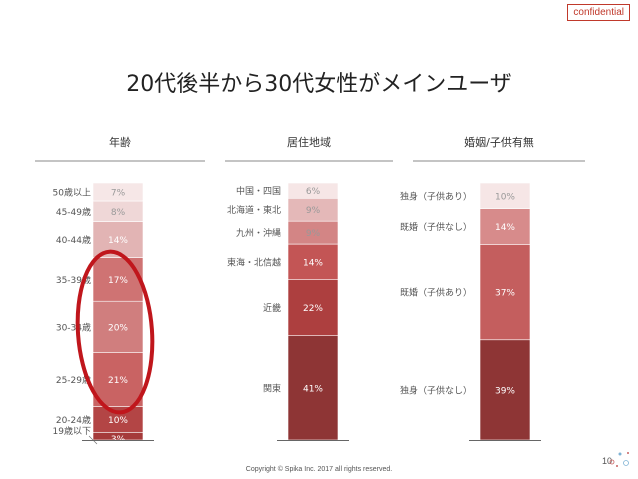 The width and height of the screenshot is (638, 479). I want to click on category-label: 独身（子供あり）, so click(436, 196).